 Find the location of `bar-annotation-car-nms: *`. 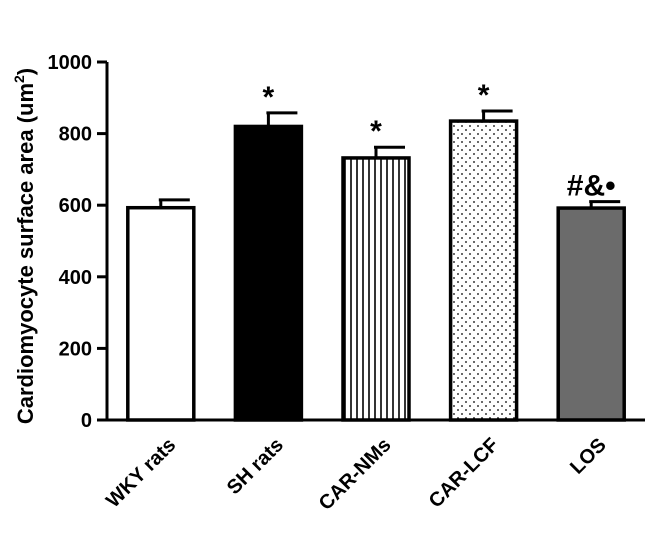

bar-annotation-car-nms: * is located at coordinates (376, 131).